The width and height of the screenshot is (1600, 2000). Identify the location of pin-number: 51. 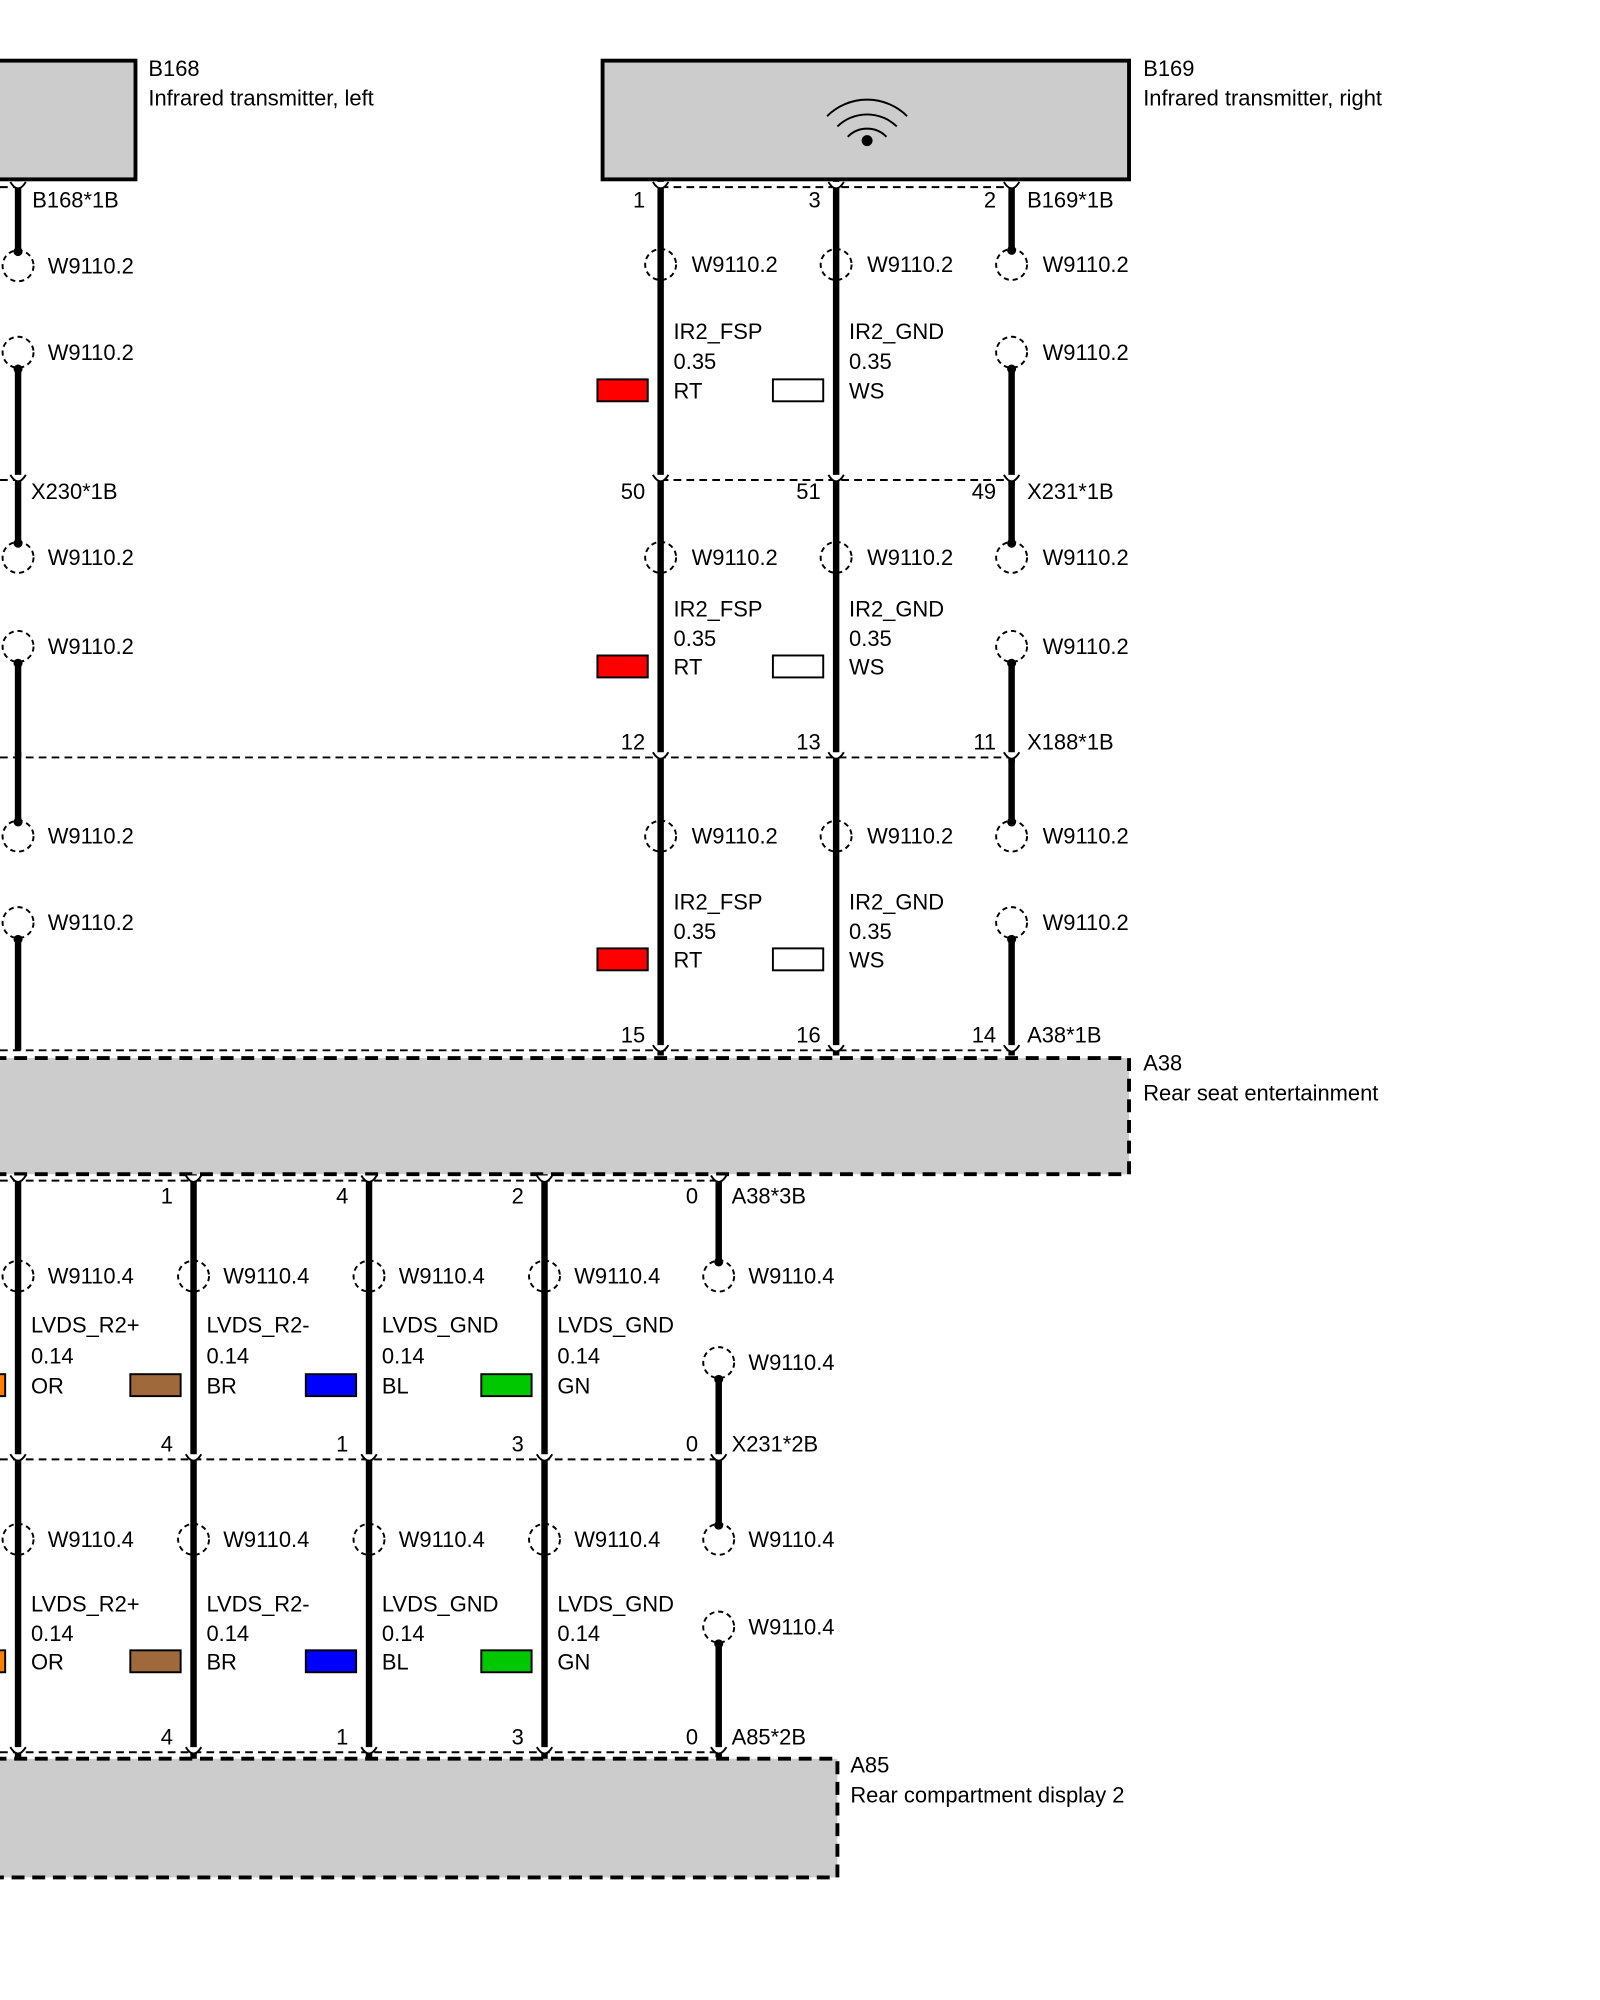
(808, 491).